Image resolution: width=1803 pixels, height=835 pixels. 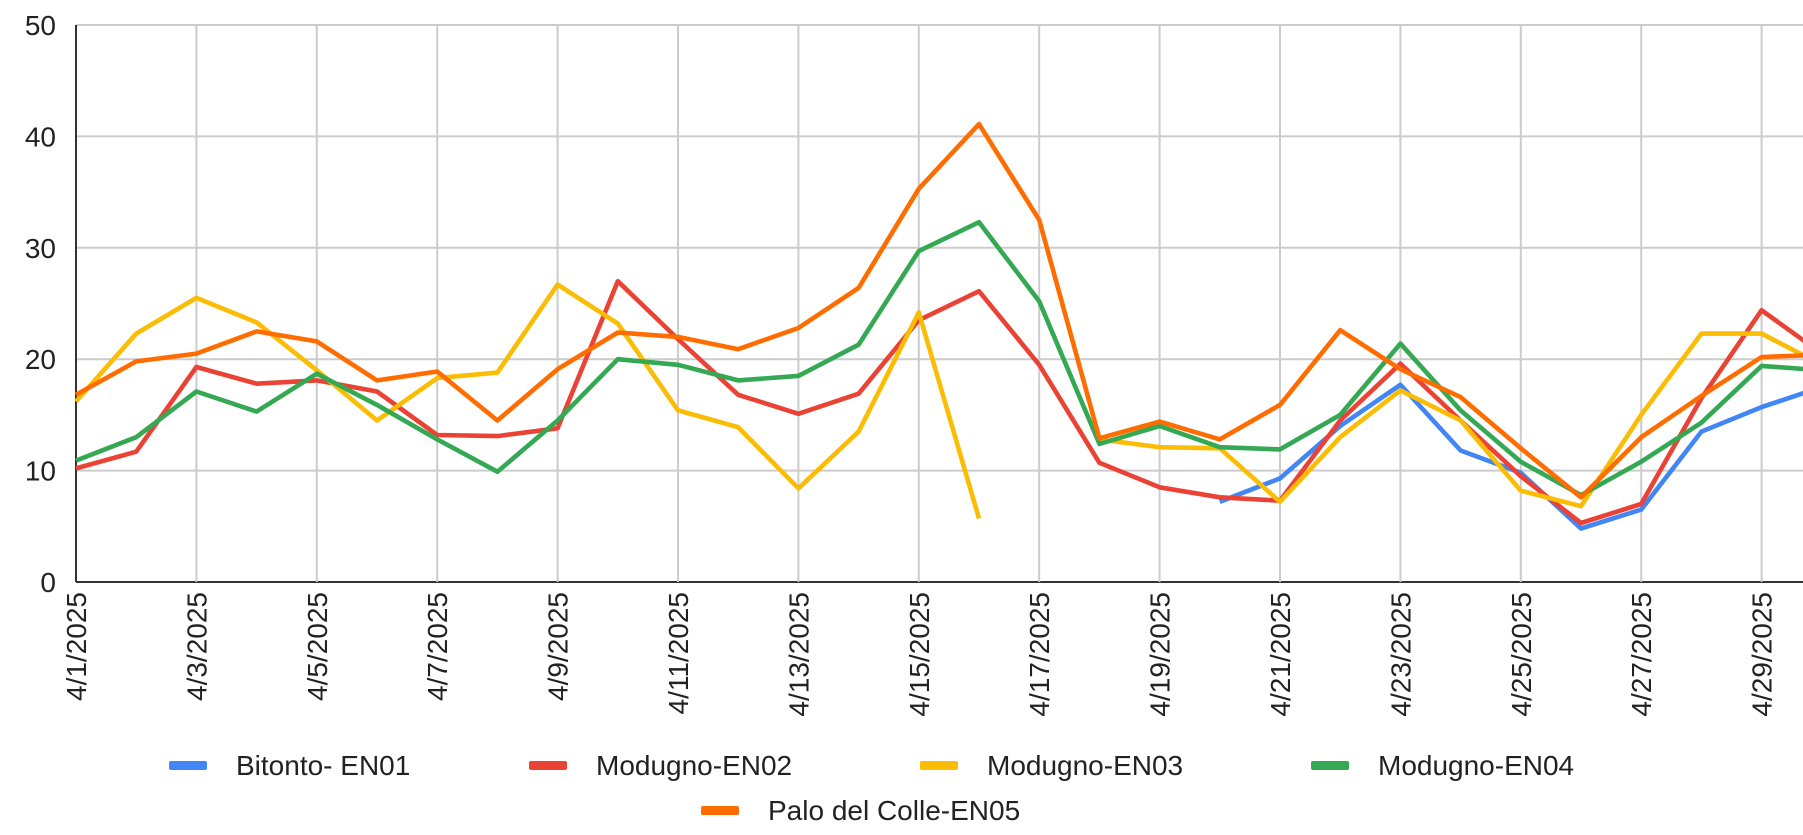 What do you see at coordinates (1039, 654) in the screenshot?
I see `x-tick-label: 4/17/2025` at bounding box center [1039, 654].